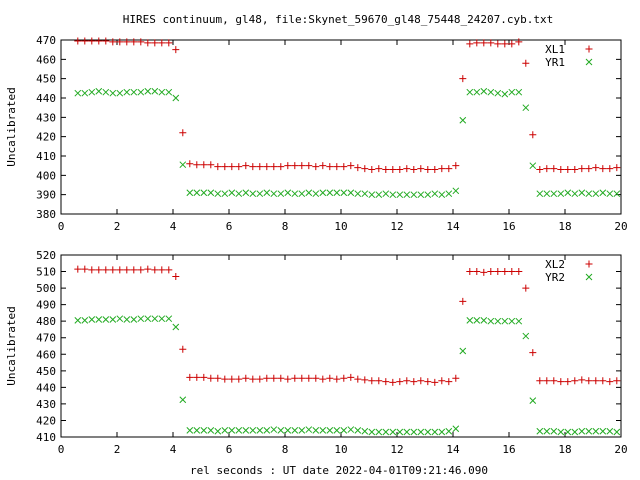 Image resolution: width=640 pixels, height=480 pixels. Describe the element at coordinates (46, 272) in the screenshot. I see `y-tick-label: 510` at that location.